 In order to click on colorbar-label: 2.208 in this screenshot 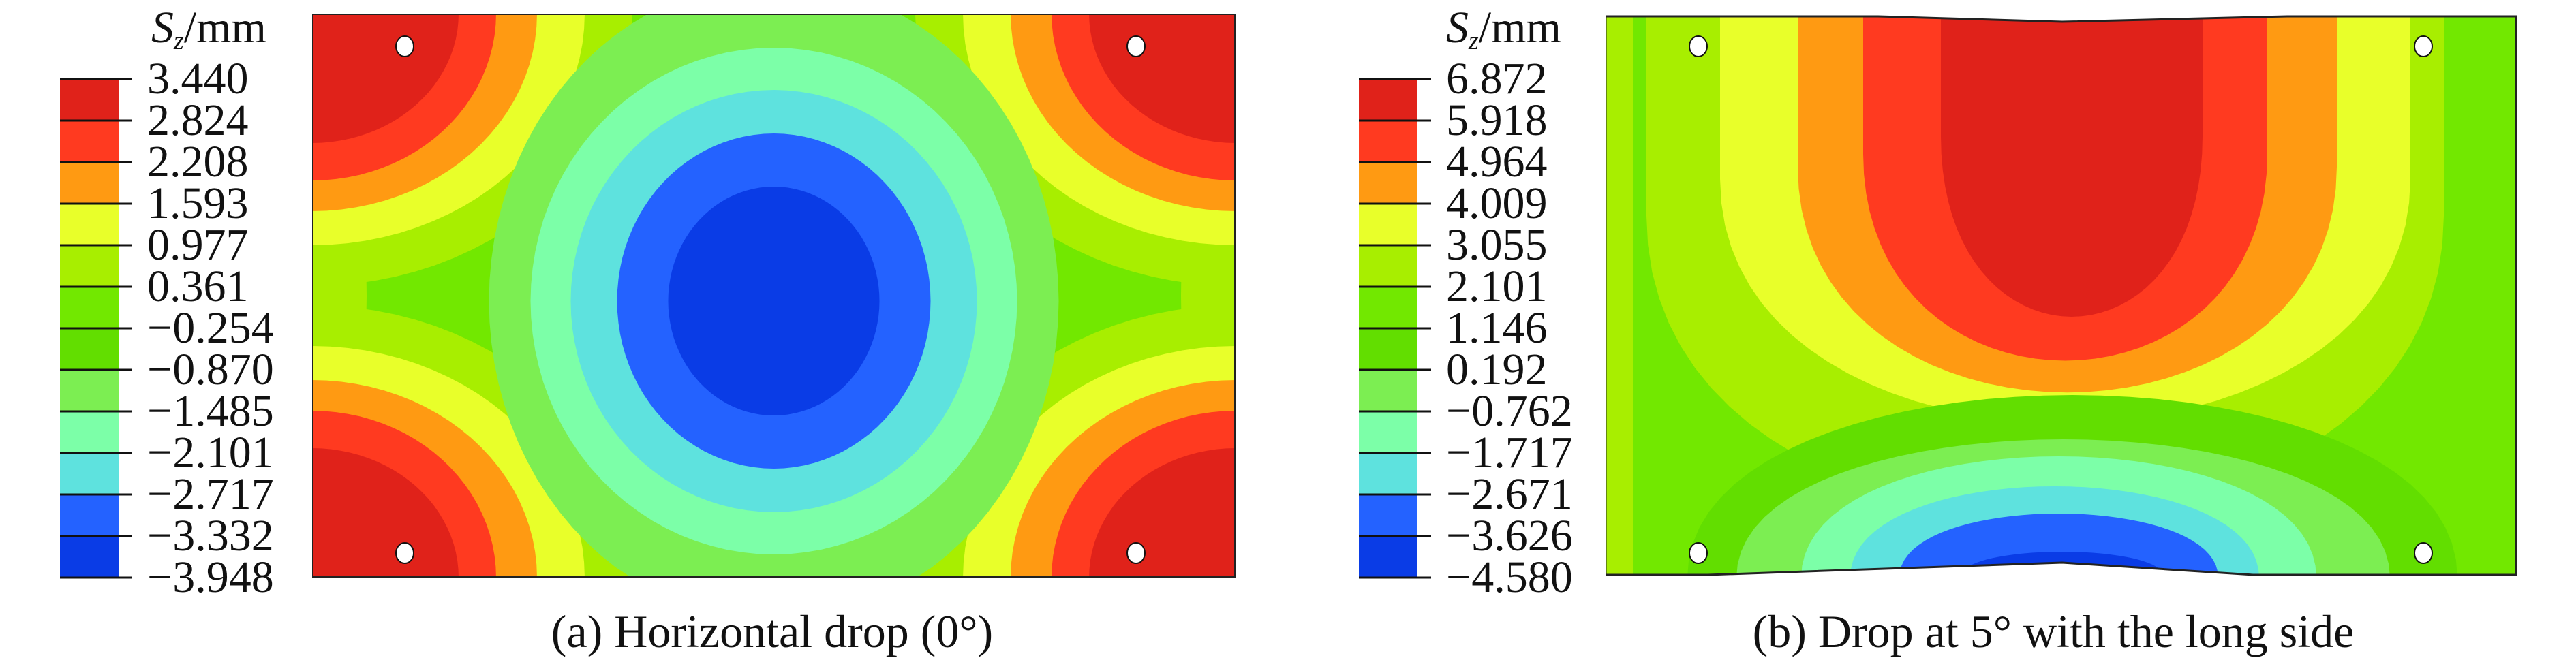, I will do `click(198, 162)`.